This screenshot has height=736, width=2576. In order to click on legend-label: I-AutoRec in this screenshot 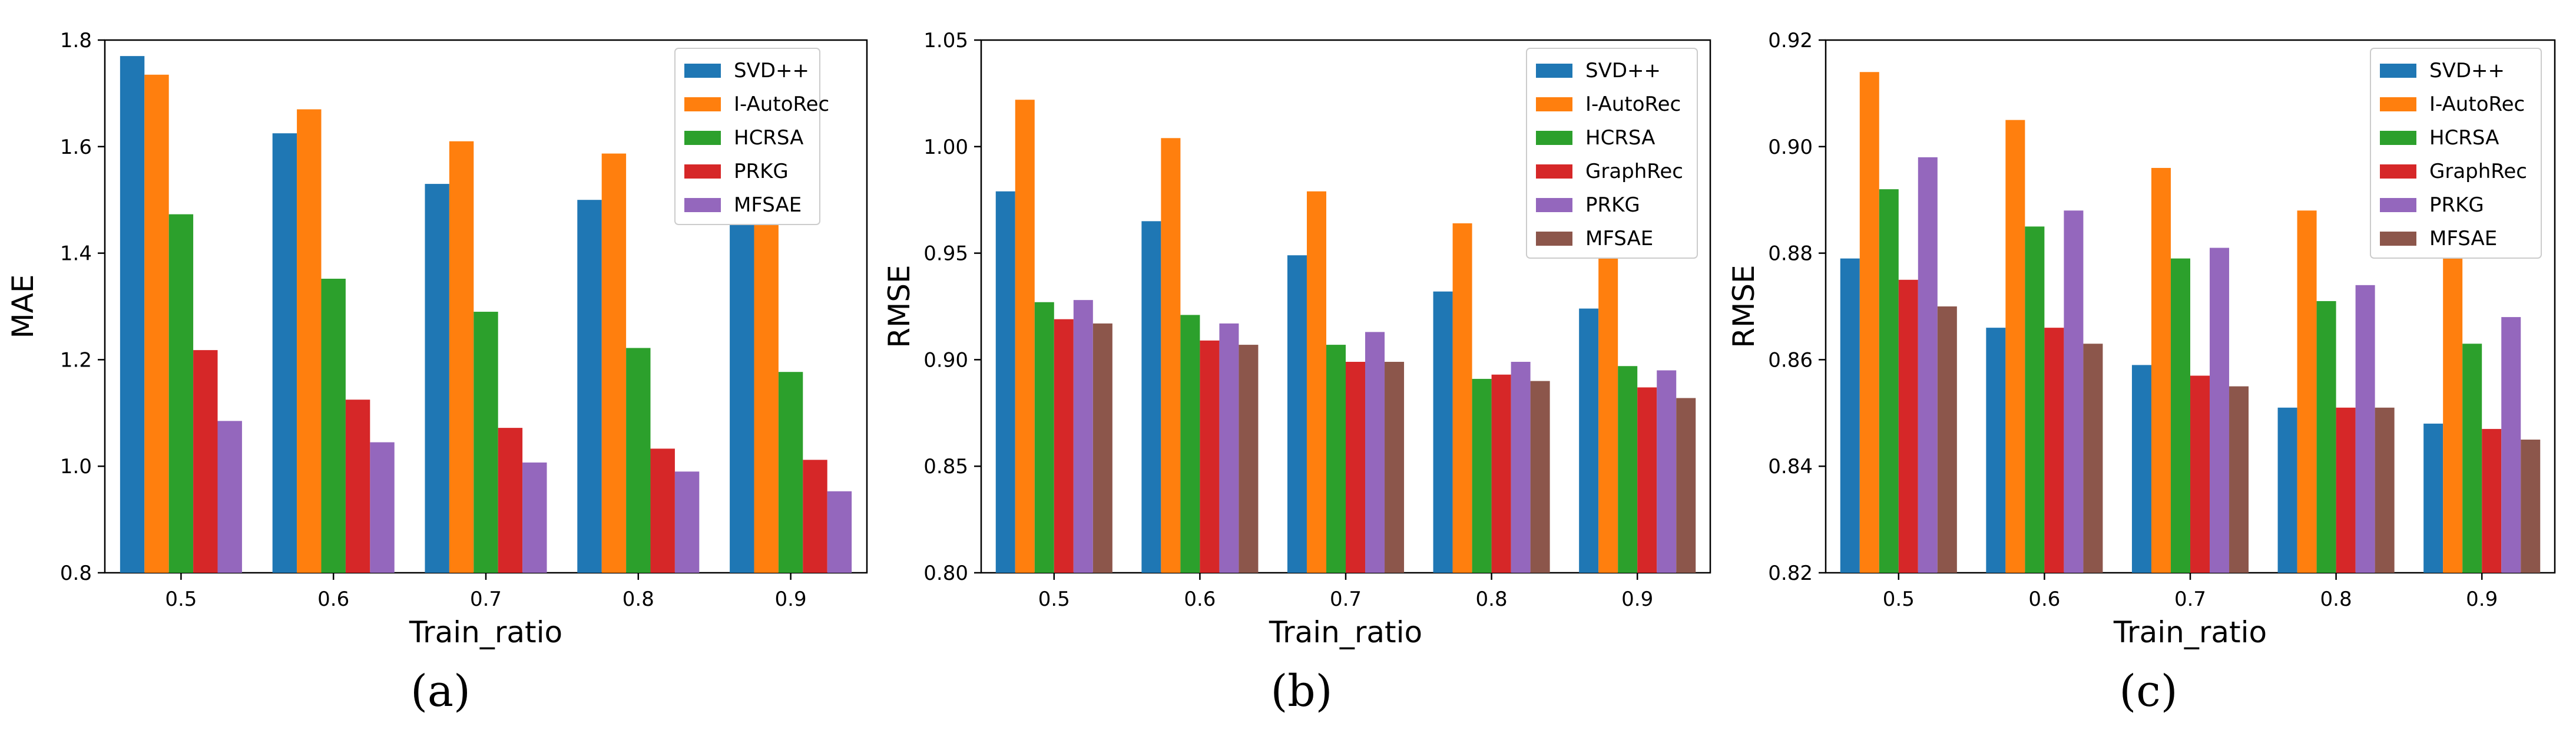, I will do `click(1633, 105)`.